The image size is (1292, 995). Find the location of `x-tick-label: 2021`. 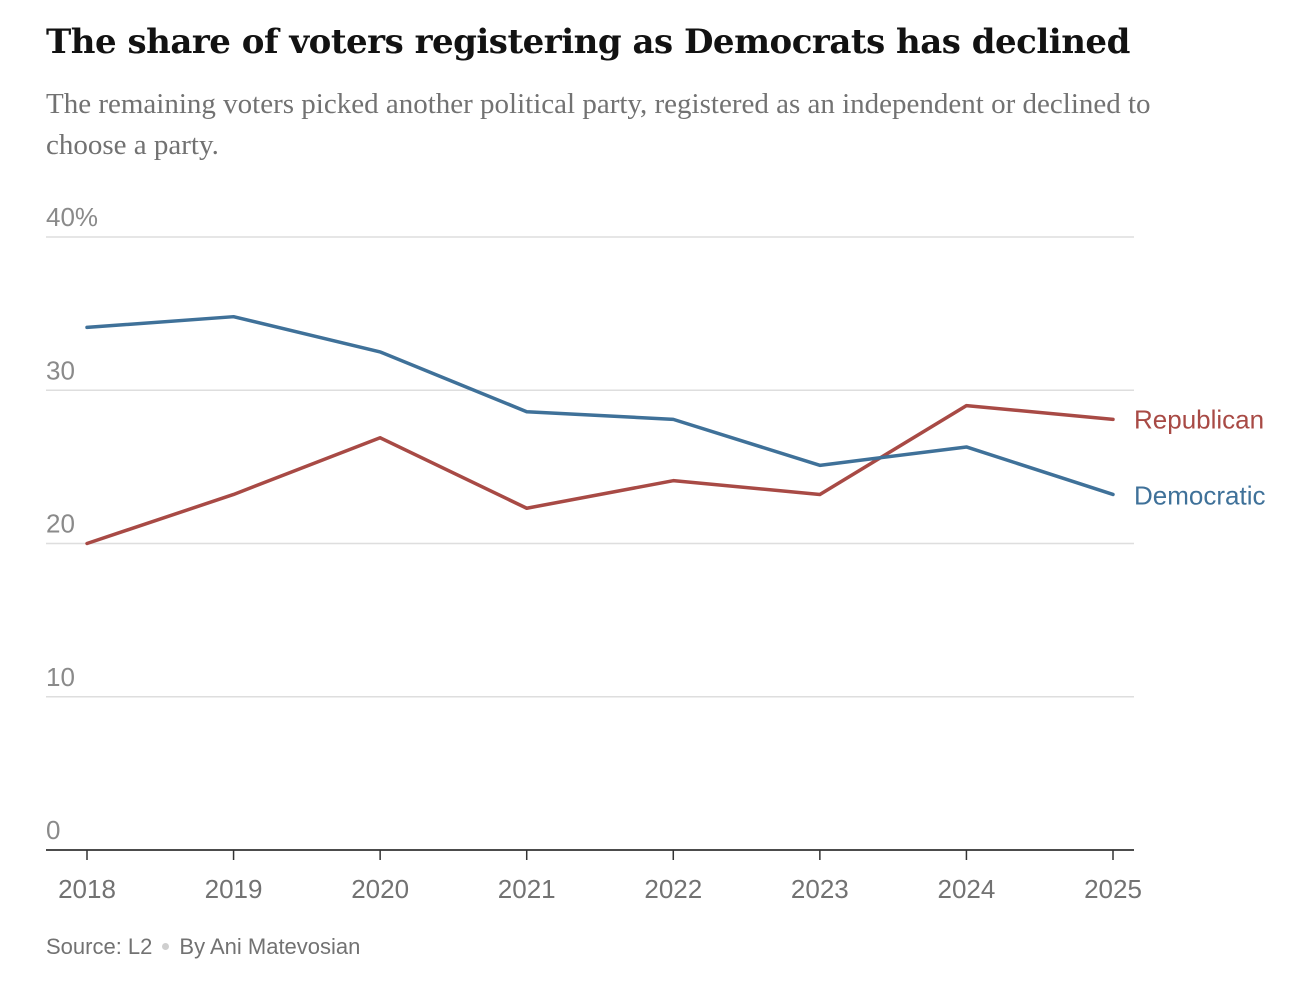

x-tick-label: 2021 is located at coordinates (527, 889).